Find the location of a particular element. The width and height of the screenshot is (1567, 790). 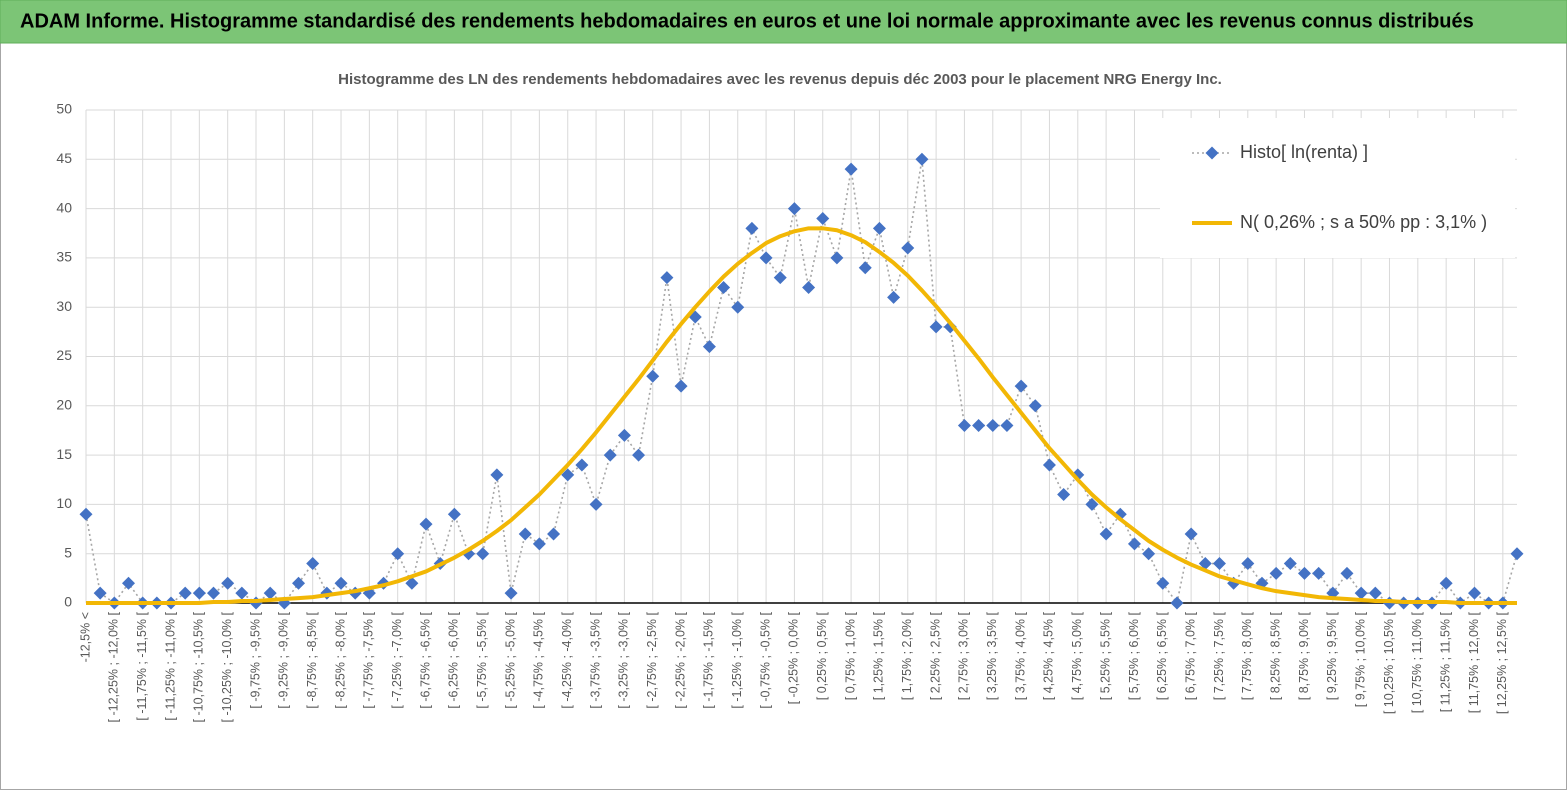

x-tick-label: [ -9,25% ; -9,0% [ is located at coordinates (284, 659).